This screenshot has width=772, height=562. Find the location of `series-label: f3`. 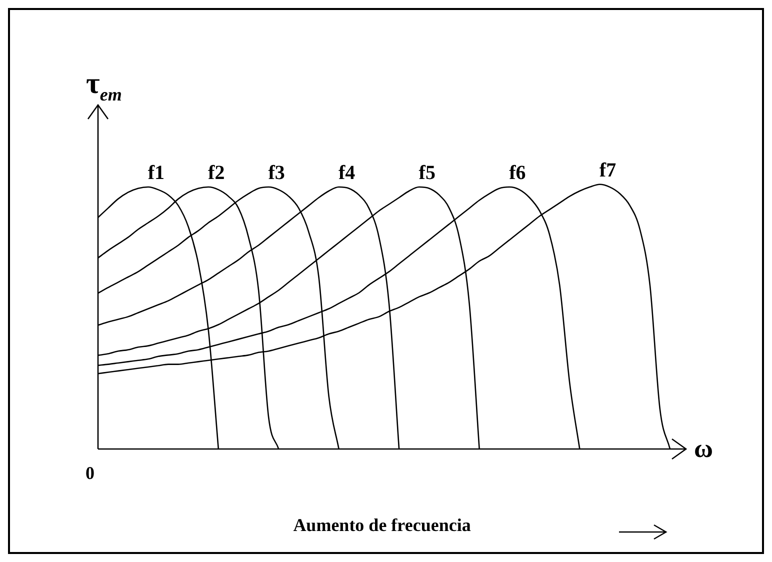

series-label: f3 is located at coordinates (276, 173).